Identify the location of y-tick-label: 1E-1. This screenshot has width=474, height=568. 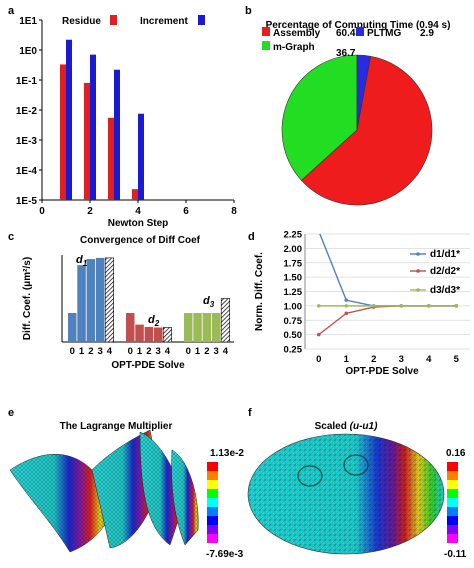
(27, 81).